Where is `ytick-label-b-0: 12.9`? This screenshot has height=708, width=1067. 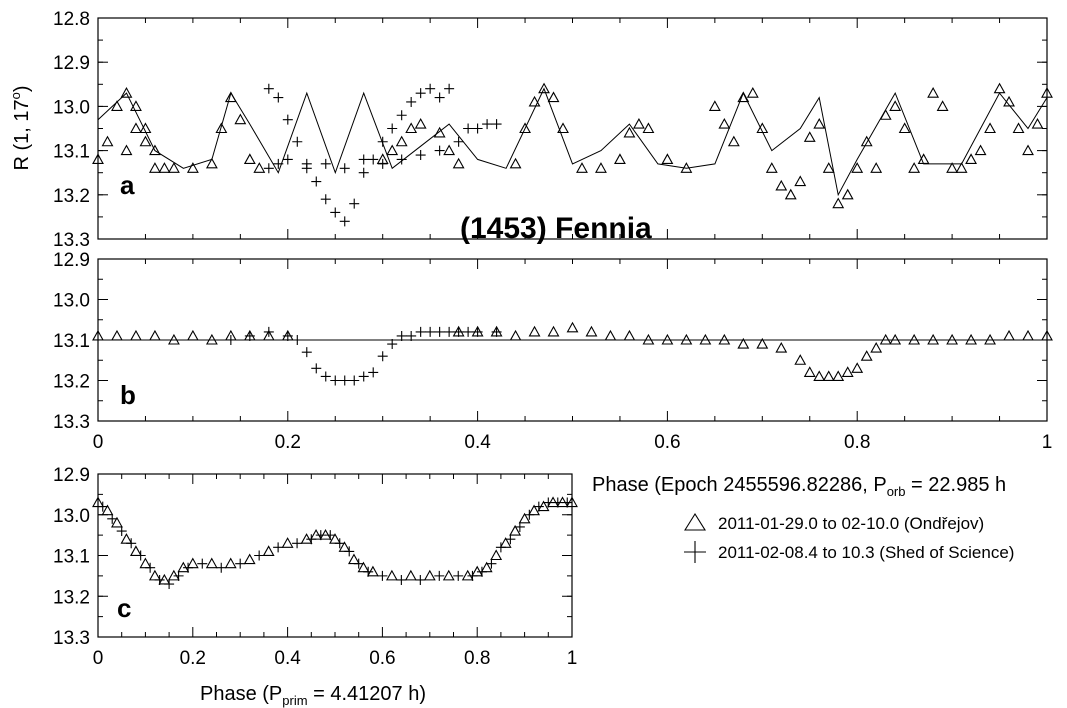
ytick-label-b-0: 12.9 is located at coordinates (71, 260).